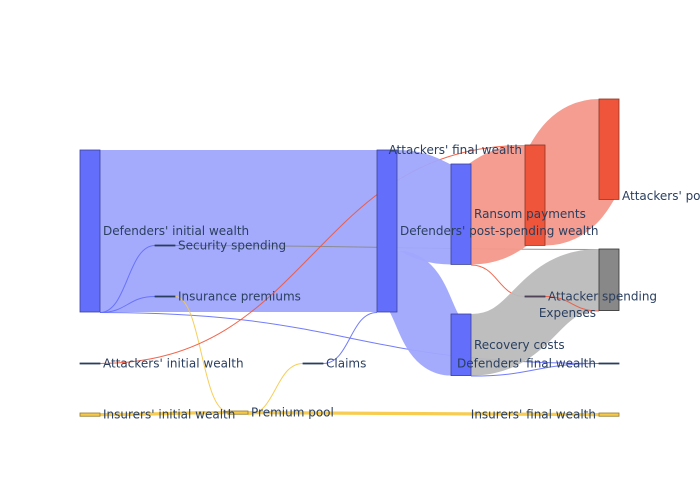 Image resolution: width=700 pixels, height=500 pixels. Describe the element at coordinates (387, 231) in the screenshot. I see `node-defenders-post-spending` at that location.